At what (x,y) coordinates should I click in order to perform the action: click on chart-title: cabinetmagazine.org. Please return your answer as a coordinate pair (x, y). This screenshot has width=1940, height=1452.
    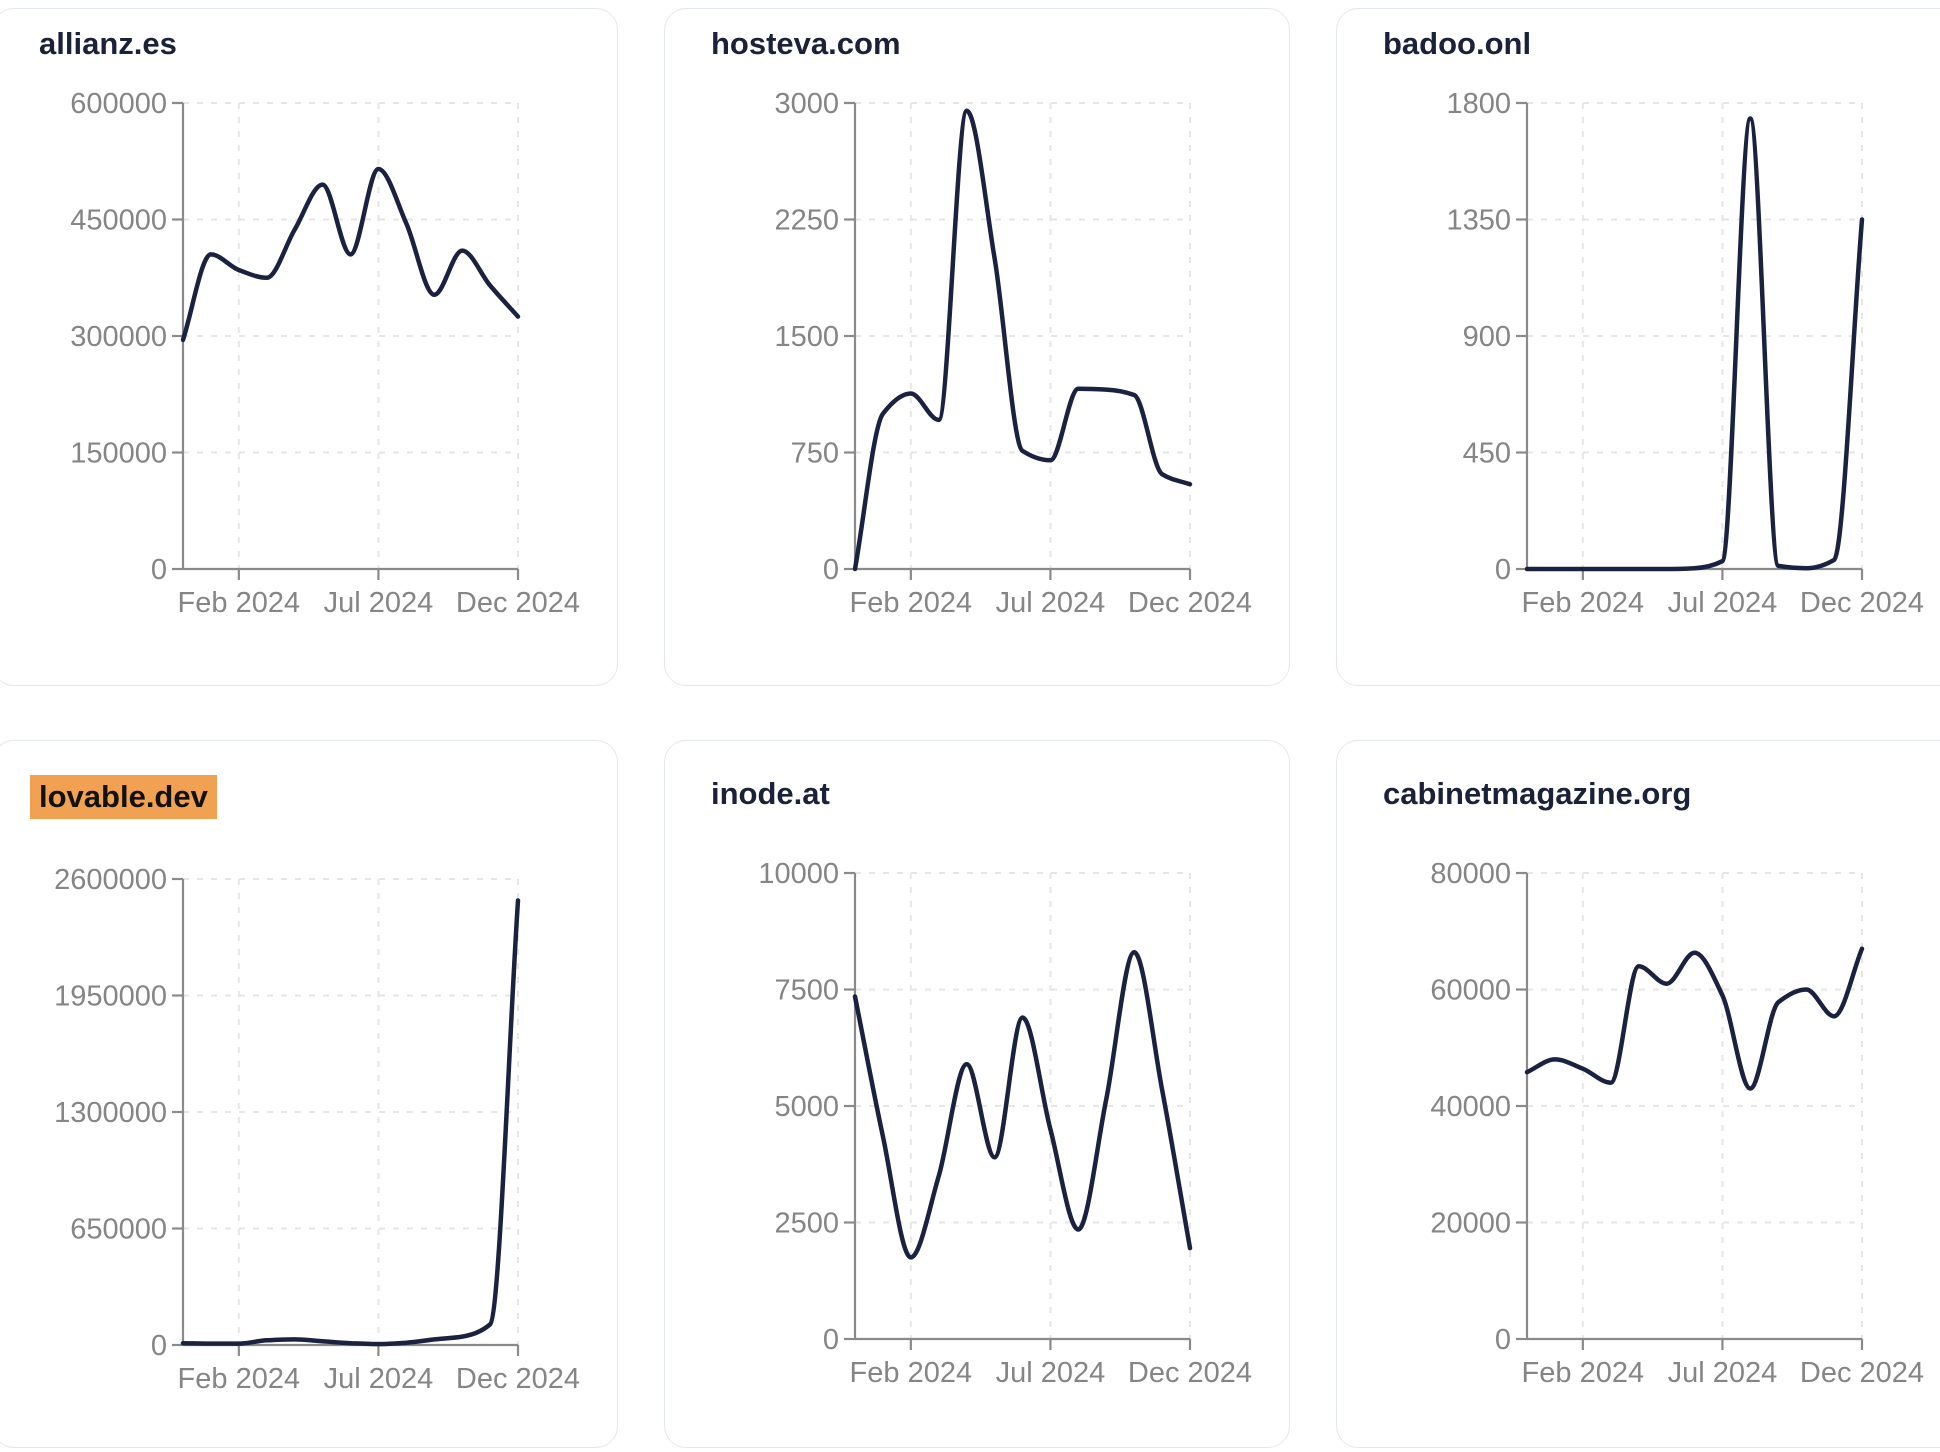
    Looking at the image, I should click on (1661, 794).